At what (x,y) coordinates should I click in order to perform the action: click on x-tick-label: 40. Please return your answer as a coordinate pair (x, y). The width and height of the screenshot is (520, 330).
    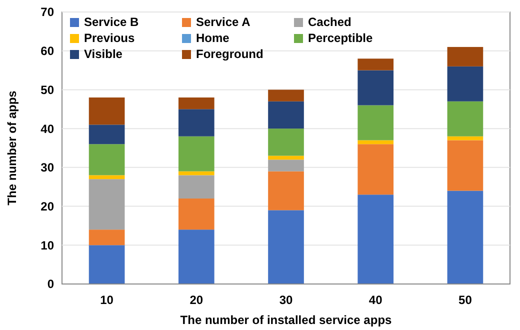
    Looking at the image, I should click on (375, 300).